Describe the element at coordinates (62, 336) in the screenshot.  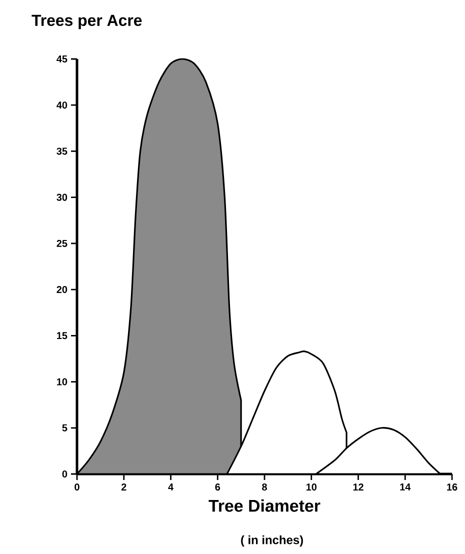
I see `y-tick-label: 15` at that location.